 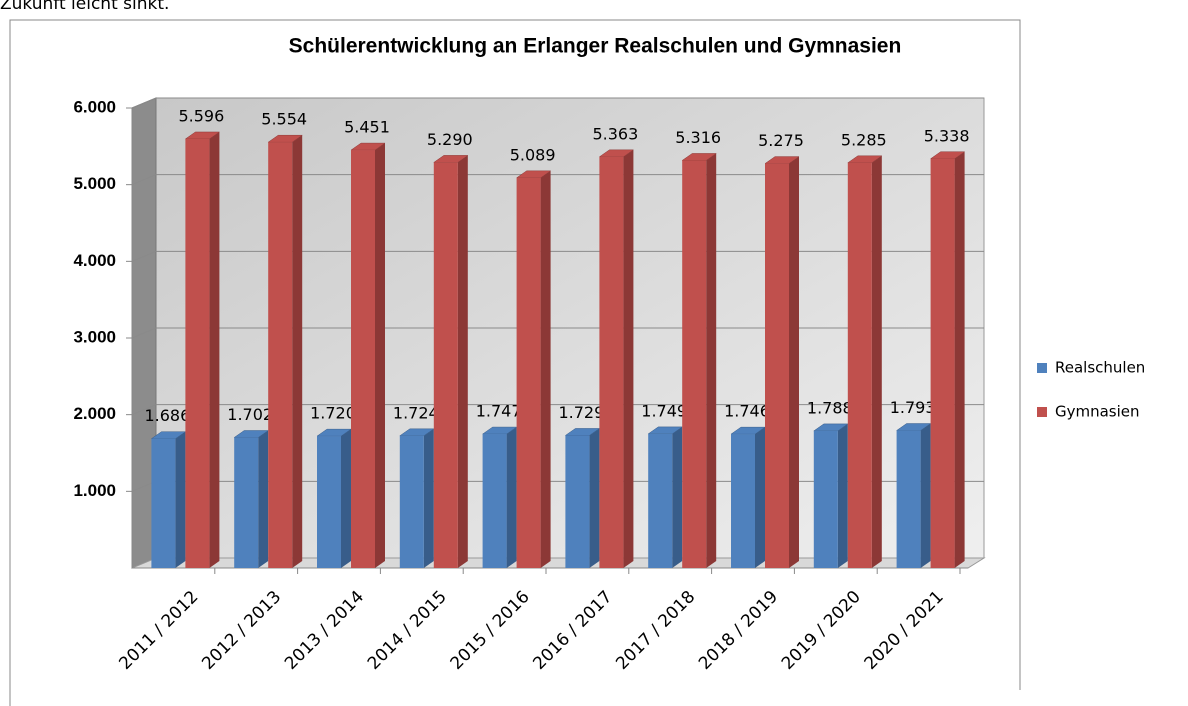 I want to click on x-tick-label: 2017 / 2018, so click(x=655, y=630).